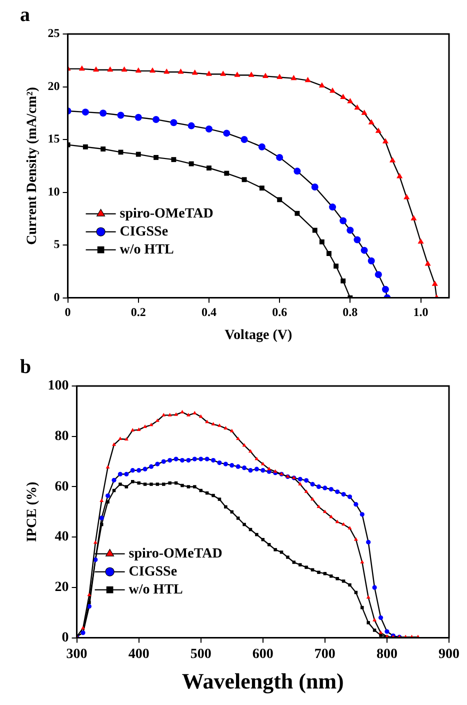  Describe the element at coordinates (25, 15) in the screenshot. I see `chart-title: a` at that location.